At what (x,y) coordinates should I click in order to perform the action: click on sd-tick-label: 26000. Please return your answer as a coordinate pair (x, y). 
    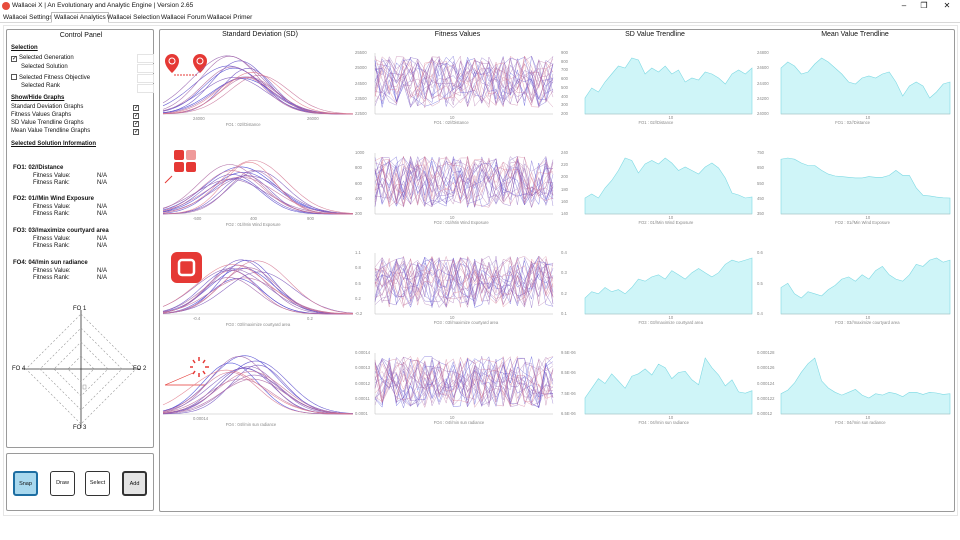
    Looking at the image, I should click on (313, 118).